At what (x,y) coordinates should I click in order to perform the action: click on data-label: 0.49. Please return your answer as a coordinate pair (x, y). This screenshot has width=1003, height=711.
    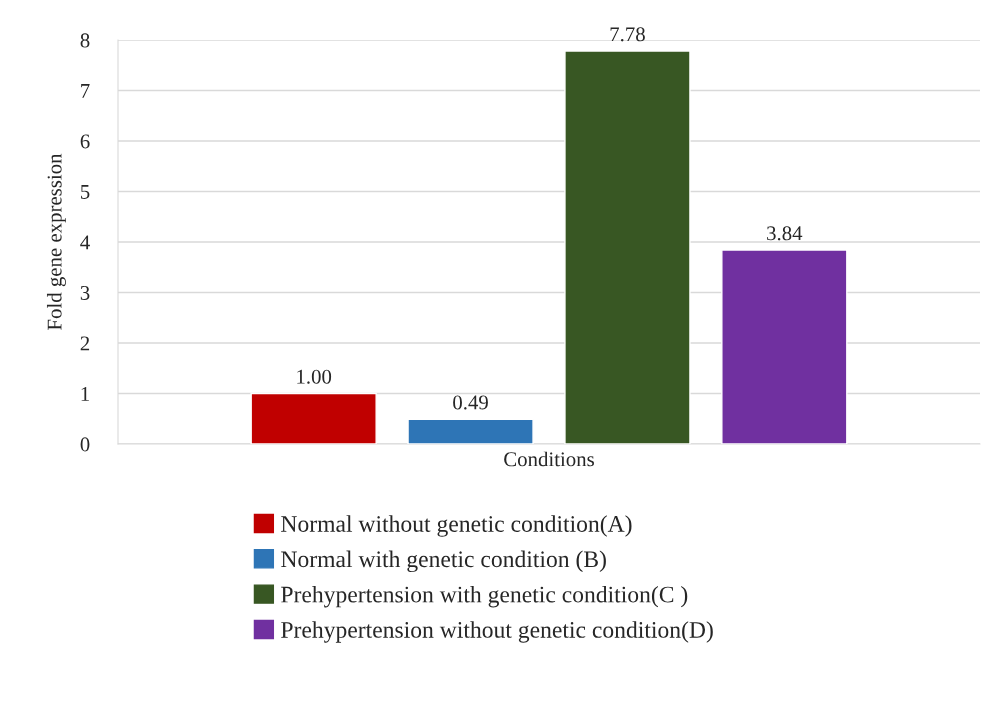
    Looking at the image, I should click on (470, 402).